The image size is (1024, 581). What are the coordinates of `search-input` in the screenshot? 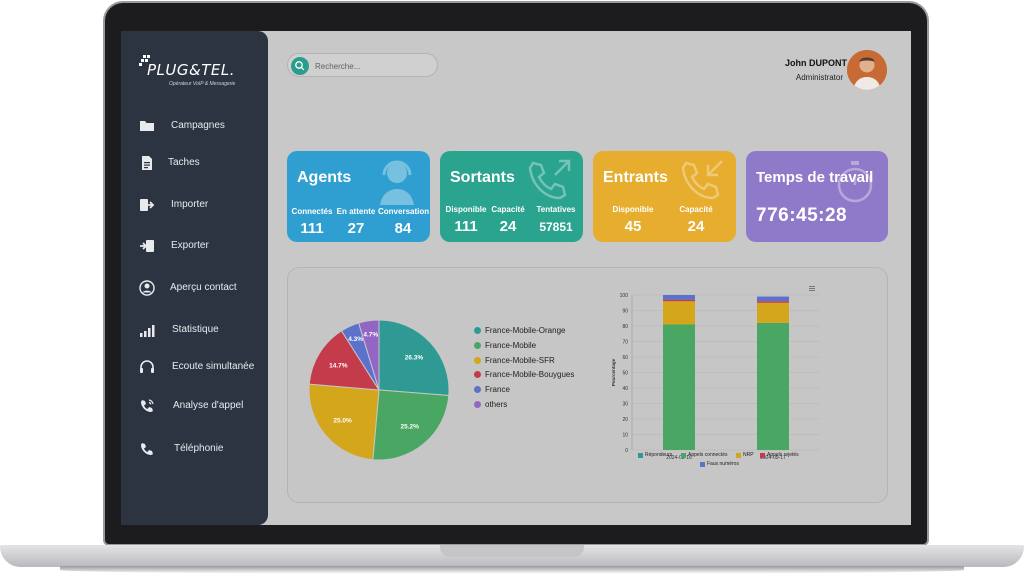 It's located at (374, 66).